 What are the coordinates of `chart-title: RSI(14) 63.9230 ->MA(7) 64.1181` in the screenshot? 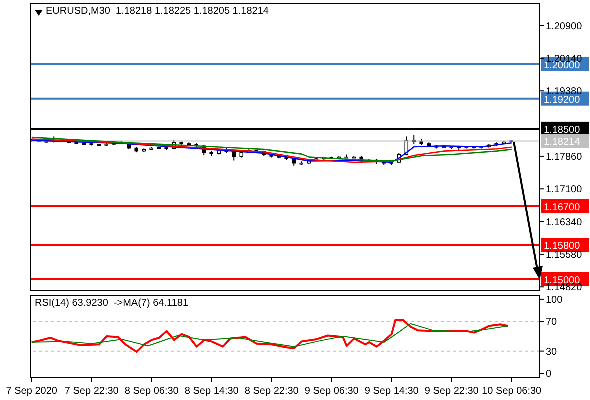 It's located at (112, 303).